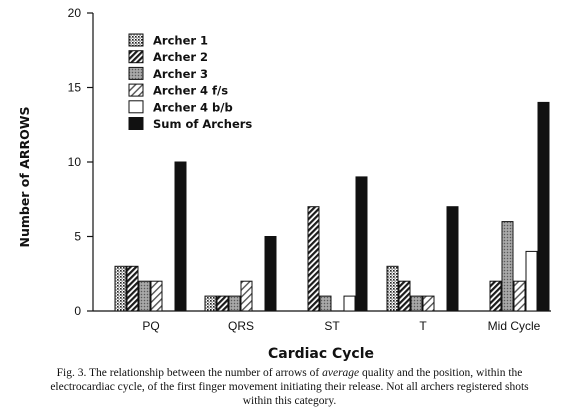 The width and height of the screenshot is (579, 417). What do you see at coordinates (77, 311) in the screenshot?
I see `y-tick-label: 0` at bounding box center [77, 311].